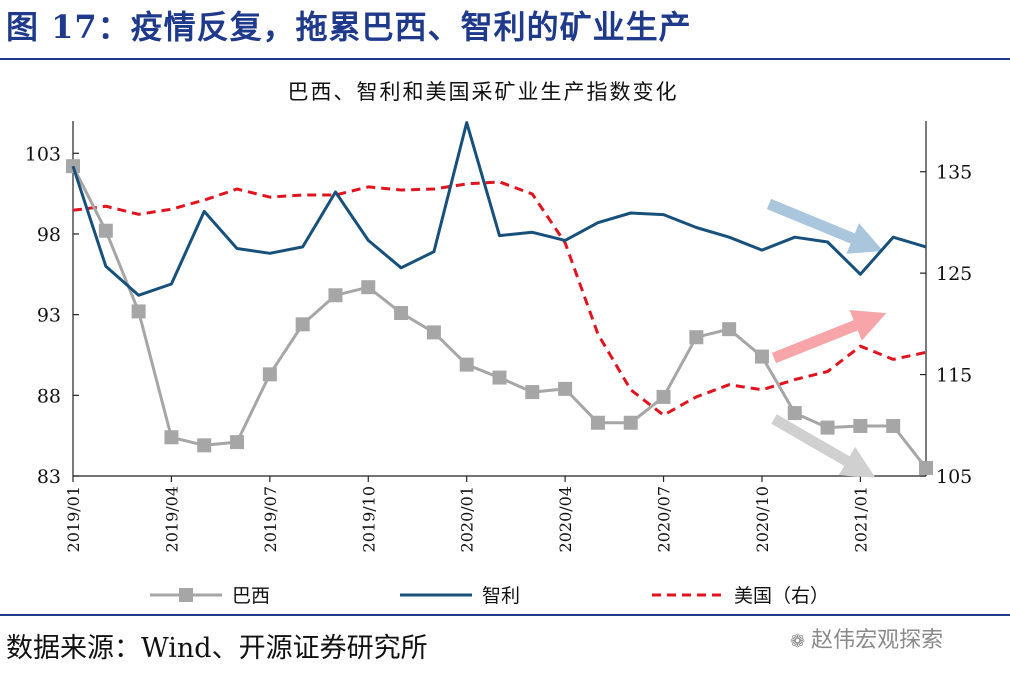 The width and height of the screenshot is (1010, 678). What do you see at coordinates (186, 595) in the screenshot?
I see `legend-marker` at bounding box center [186, 595].